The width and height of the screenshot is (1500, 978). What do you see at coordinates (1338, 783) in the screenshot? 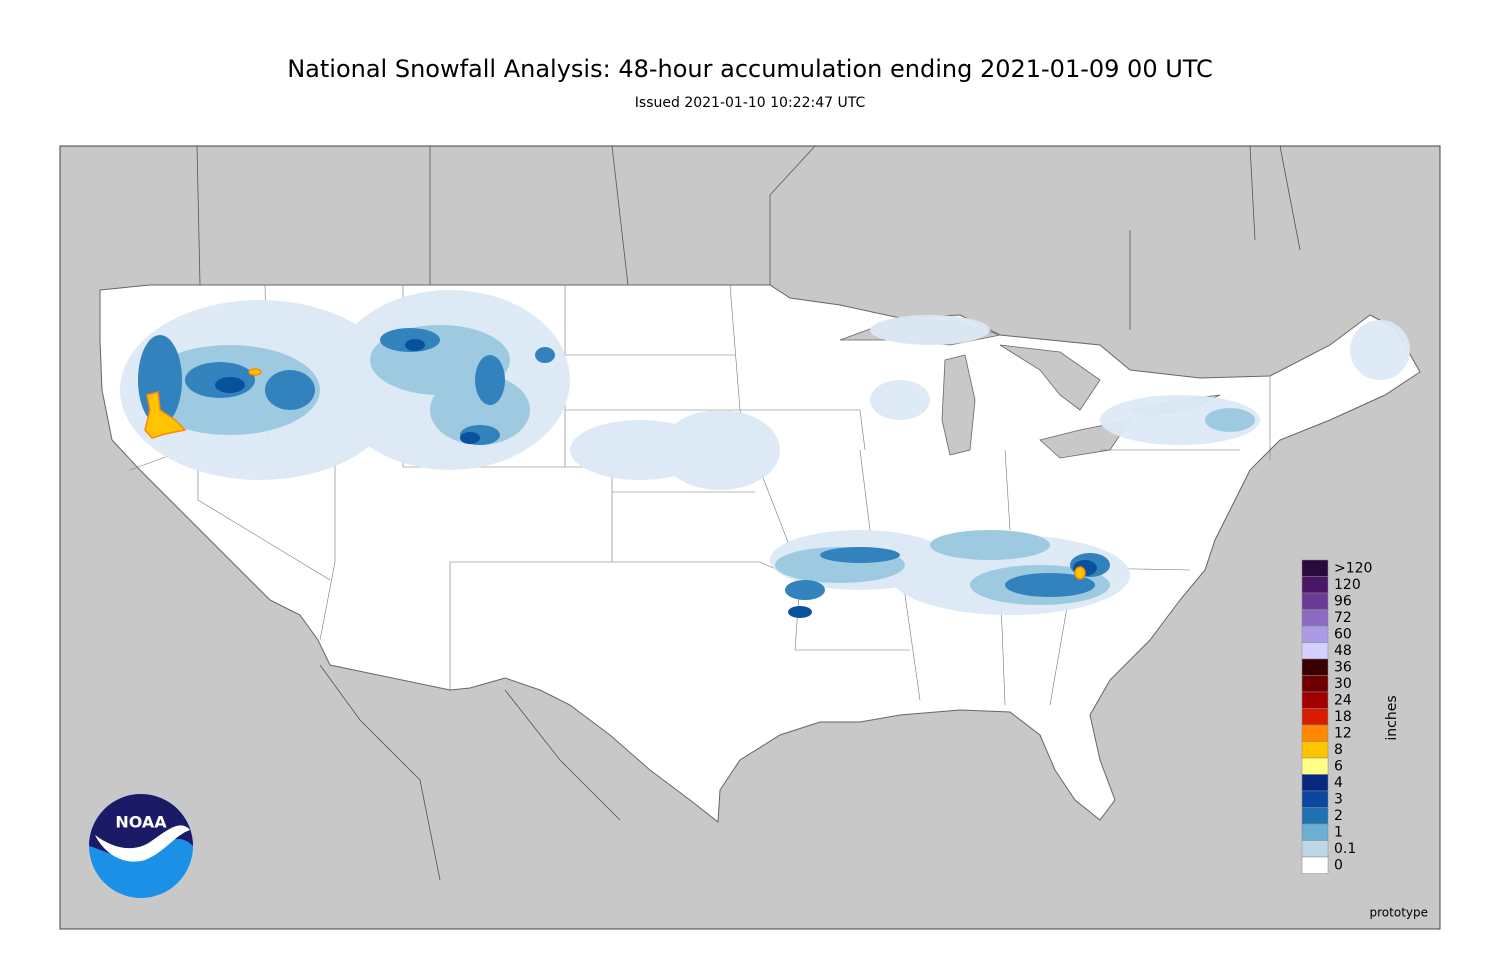
I see `legend-label: 4` at bounding box center [1338, 783].